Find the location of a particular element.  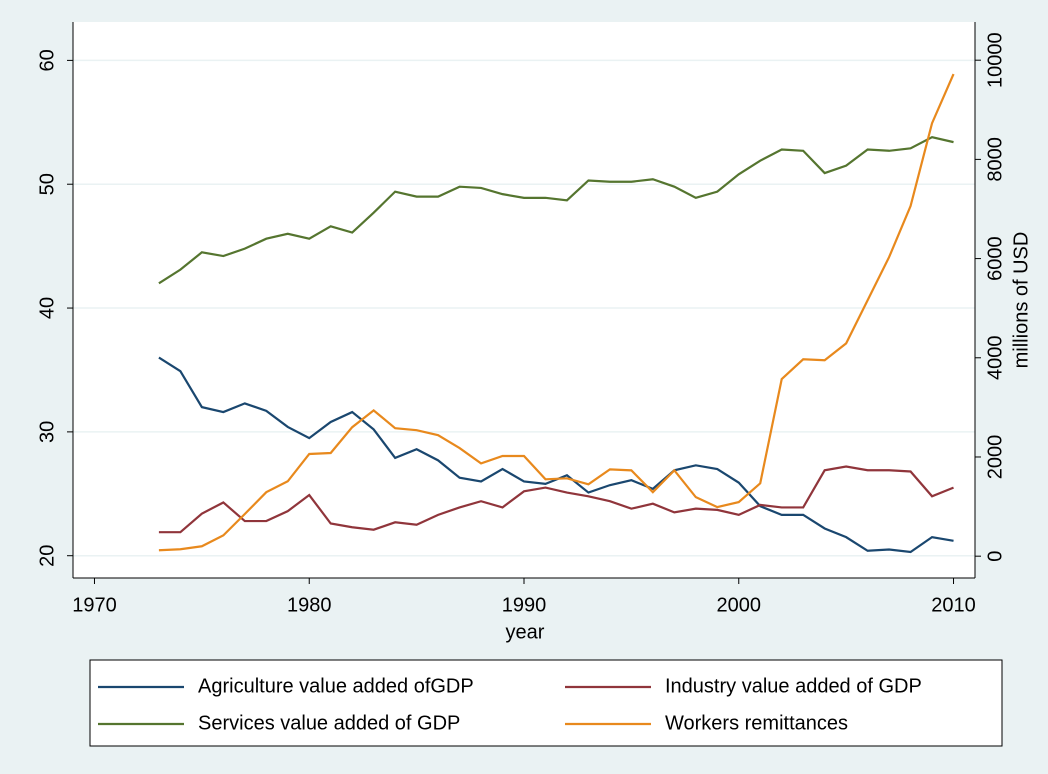

y-tick-label: 40 is located at coordinates (47, 308).